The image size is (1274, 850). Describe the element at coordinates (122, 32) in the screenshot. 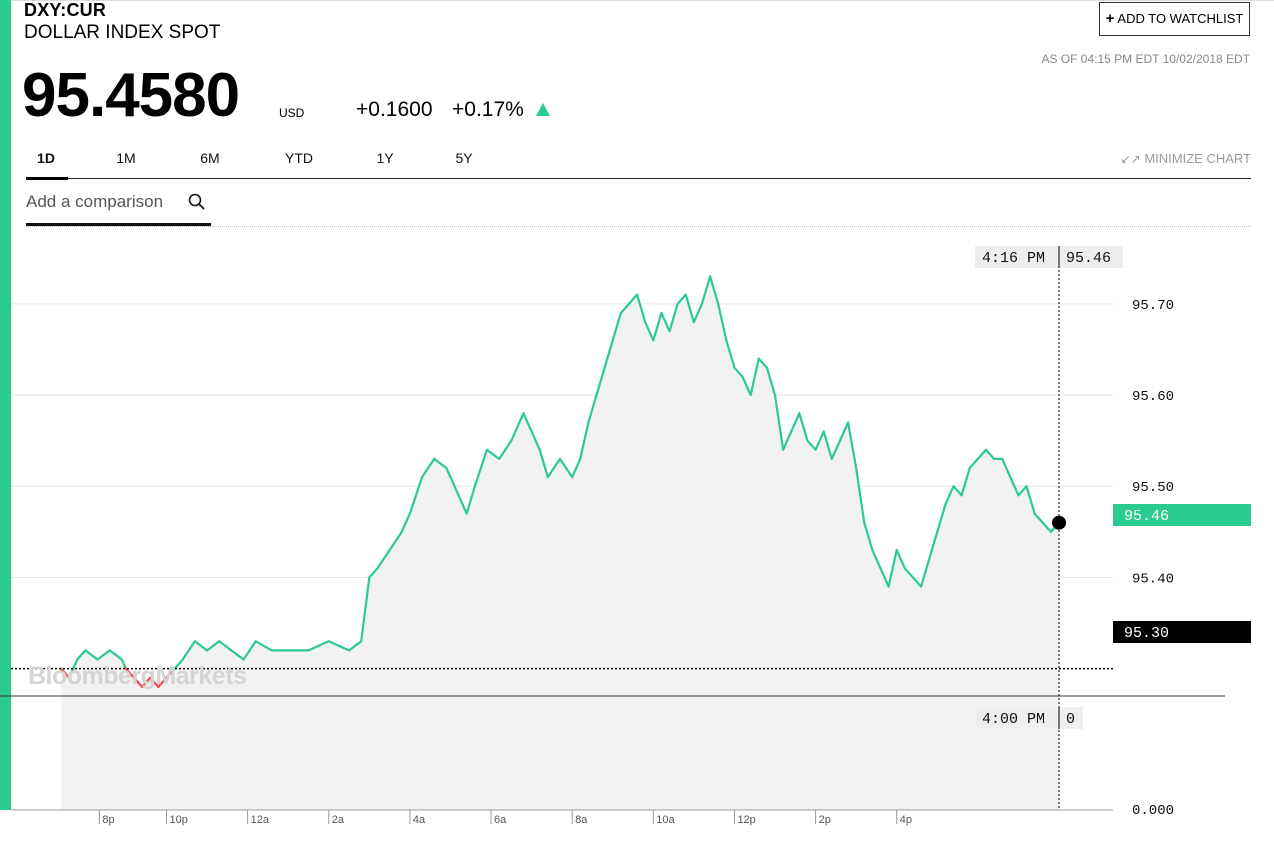

I see `security-name: DOLLAR INDEX SPOT` at that location.